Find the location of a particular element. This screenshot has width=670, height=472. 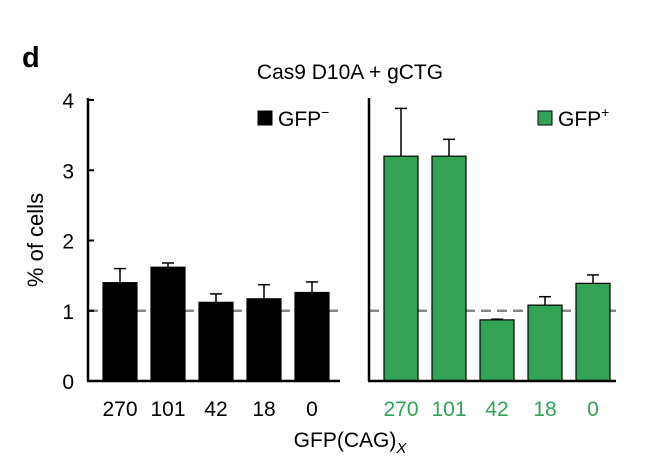

legend-label: GFP+ is located at coordinates (583, 117).